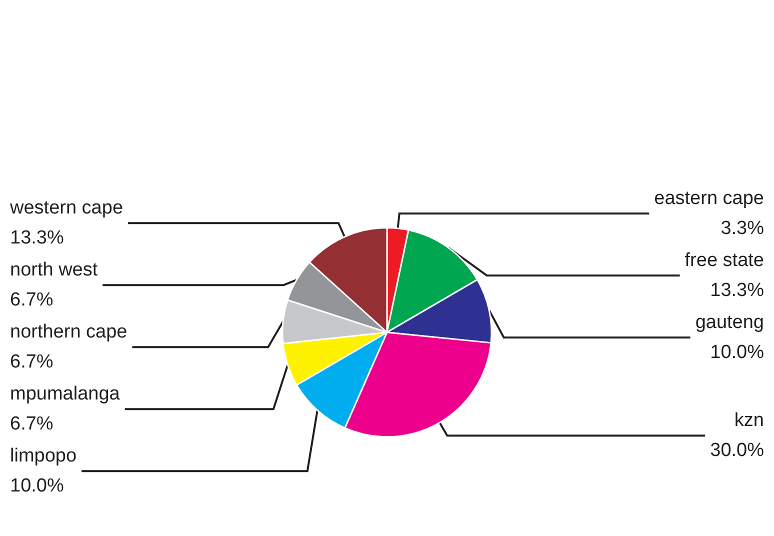  What do you see at coordinates (65, 394) in the screenshot?
I see `slice-label: mpumalanga` at bounding box center [65, 394].